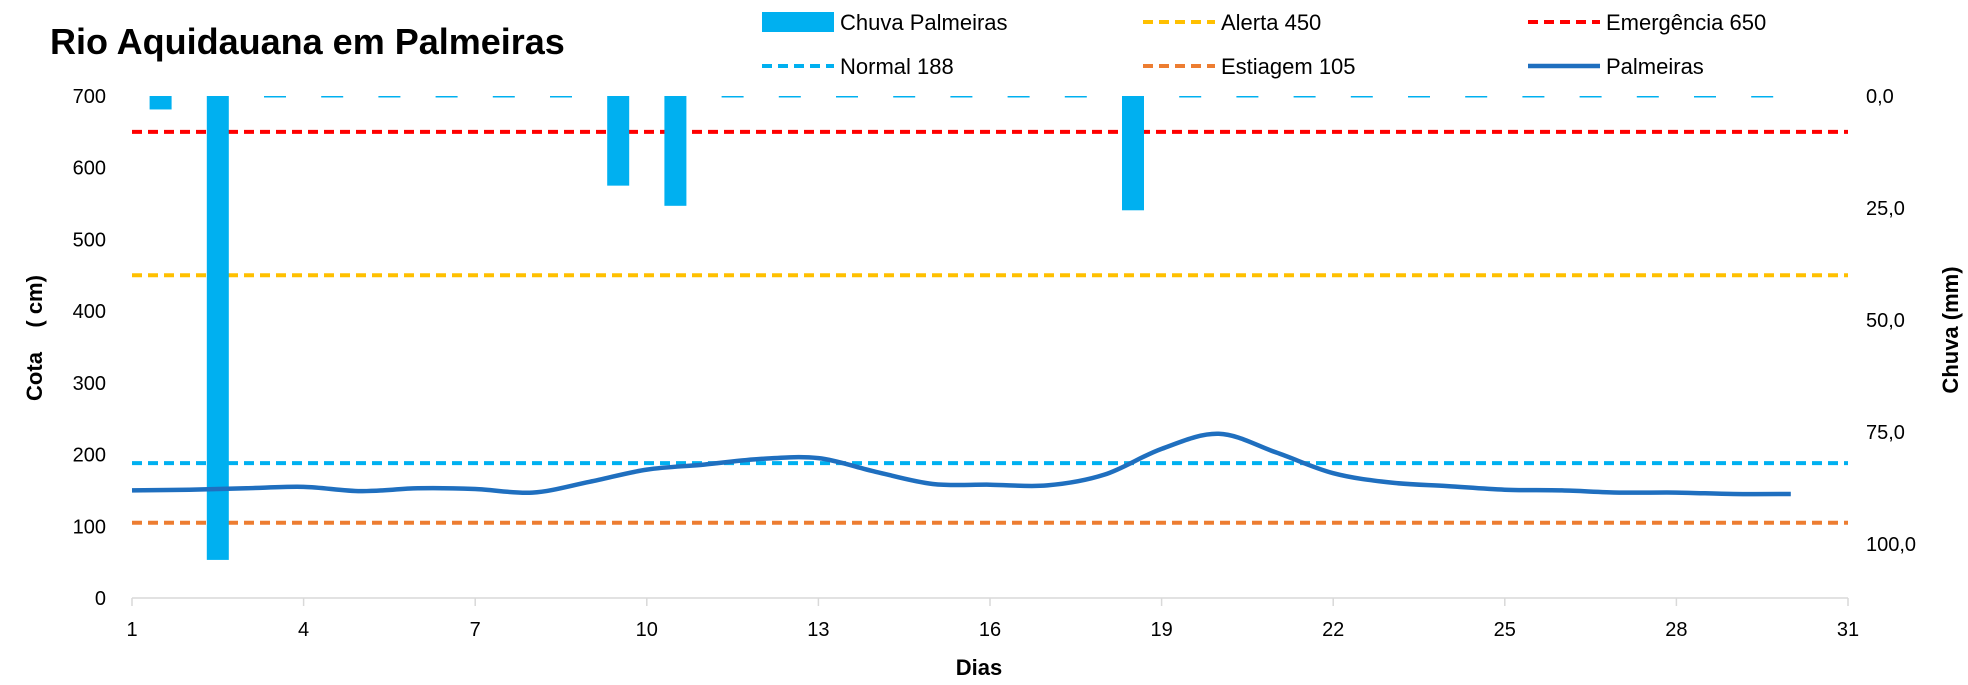 The image size is (1968, 685). I want to click on y2-axis-label: Chuva (mm), so click(1950, 329).